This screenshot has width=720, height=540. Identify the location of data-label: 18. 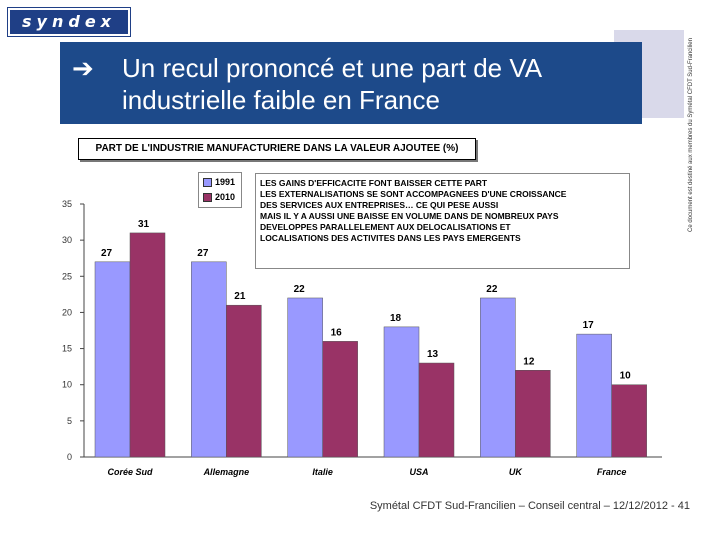
(396, 318).